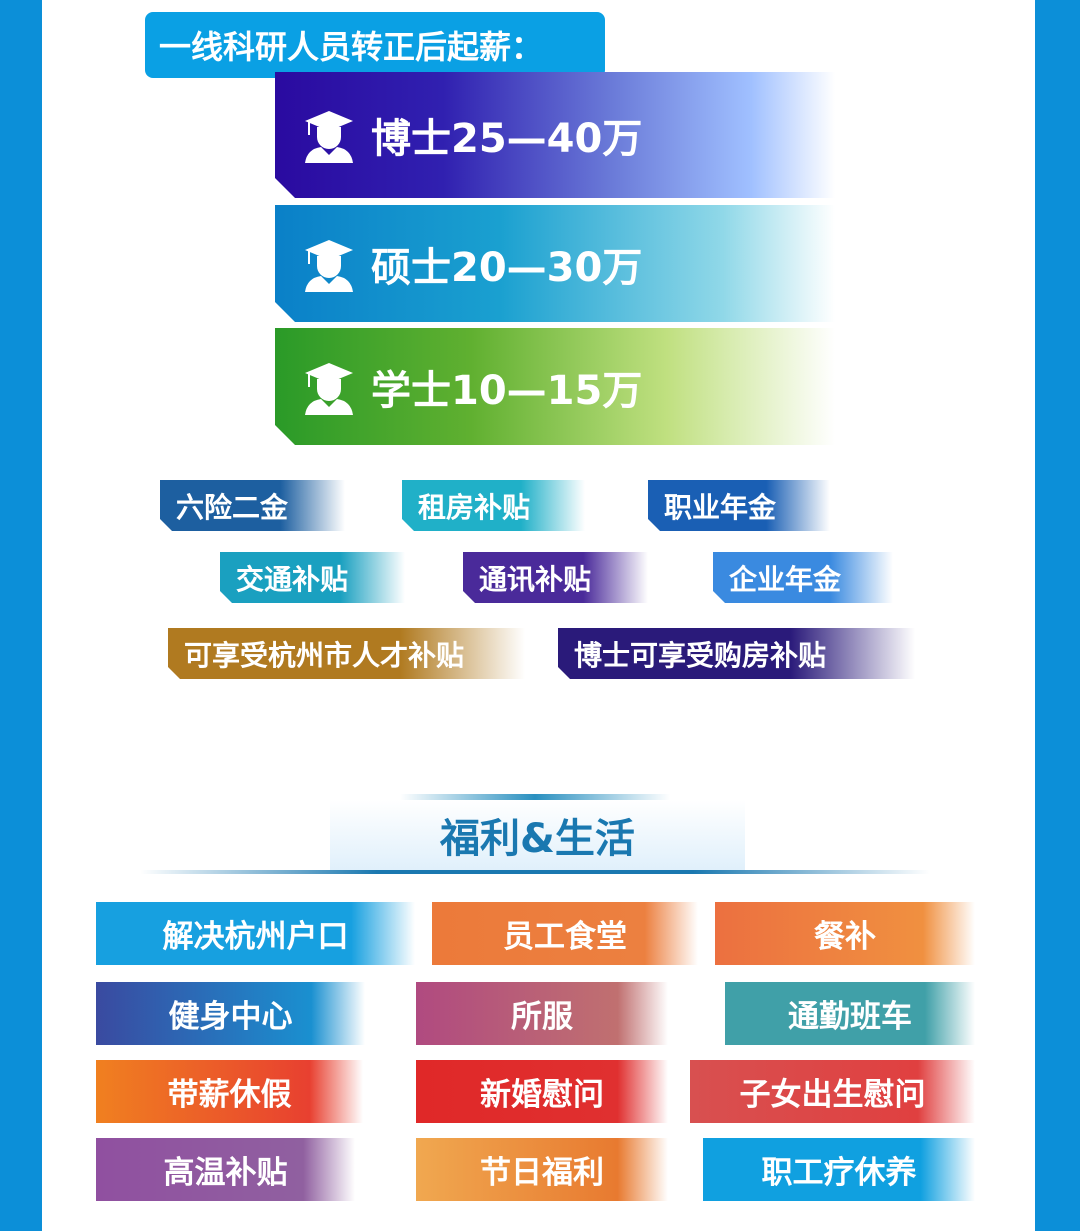 The image size is (1080, 1231). I want to click on salary-level-label: 硕士20—30万, so click(507, 267).